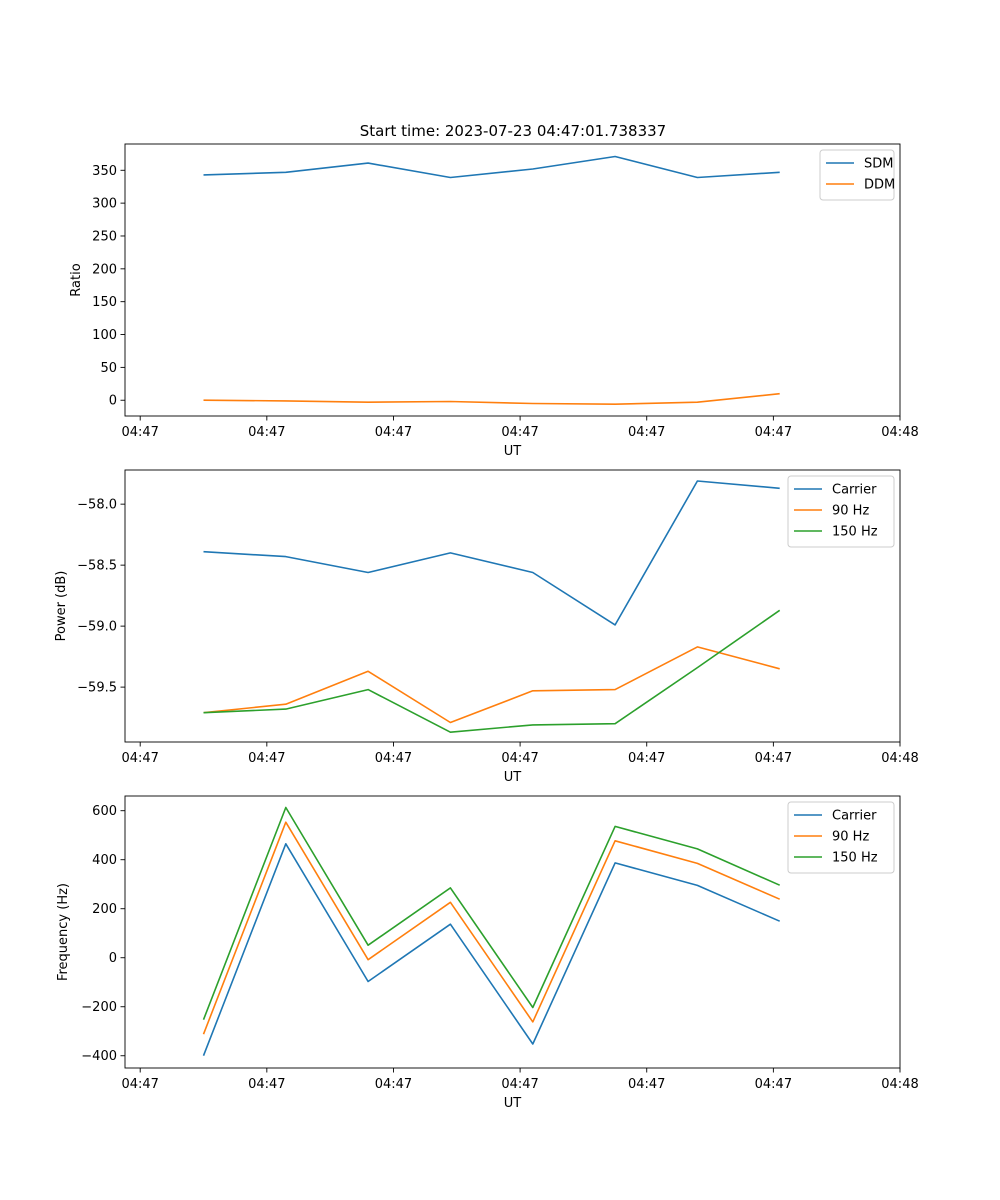 Image resolution: width=1000 pixels, height=1200 pixels. I want to click on y-tick-label: 350, so click(104, 171).